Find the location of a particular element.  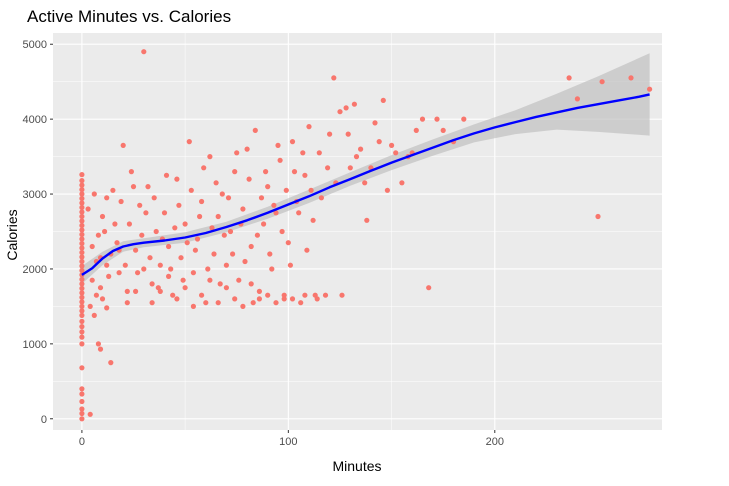

y-tick-label: 2000 is located at coordinates (35, 270).